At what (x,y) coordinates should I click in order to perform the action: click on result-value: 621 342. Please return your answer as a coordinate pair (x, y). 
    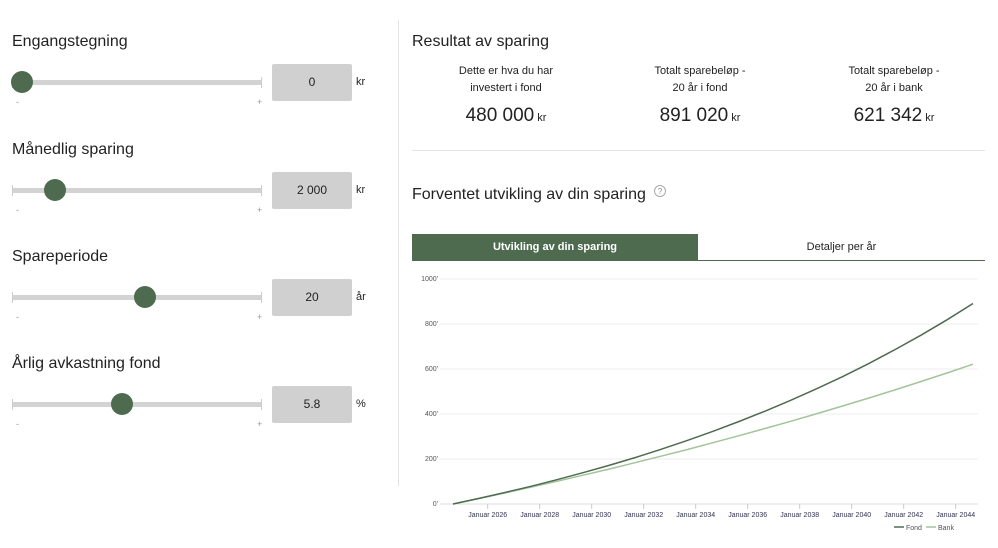
    Looking at the image, I should click on (888, 115).